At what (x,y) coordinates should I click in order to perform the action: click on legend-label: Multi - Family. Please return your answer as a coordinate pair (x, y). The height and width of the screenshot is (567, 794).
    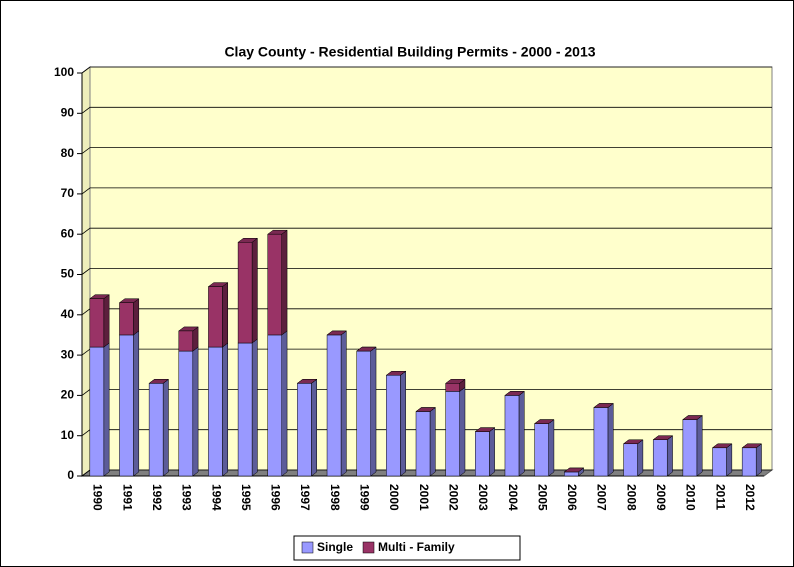
    Looking at the image, I should click on (416, 547).